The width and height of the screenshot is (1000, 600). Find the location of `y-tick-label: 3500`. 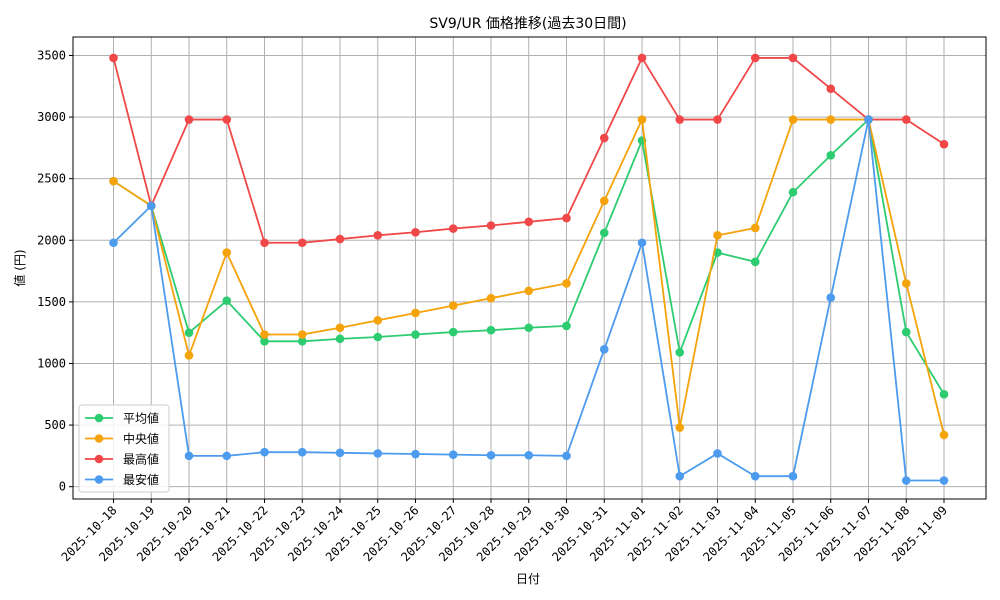

y-tick-label: 3500 is located at coordinates (51, 55).